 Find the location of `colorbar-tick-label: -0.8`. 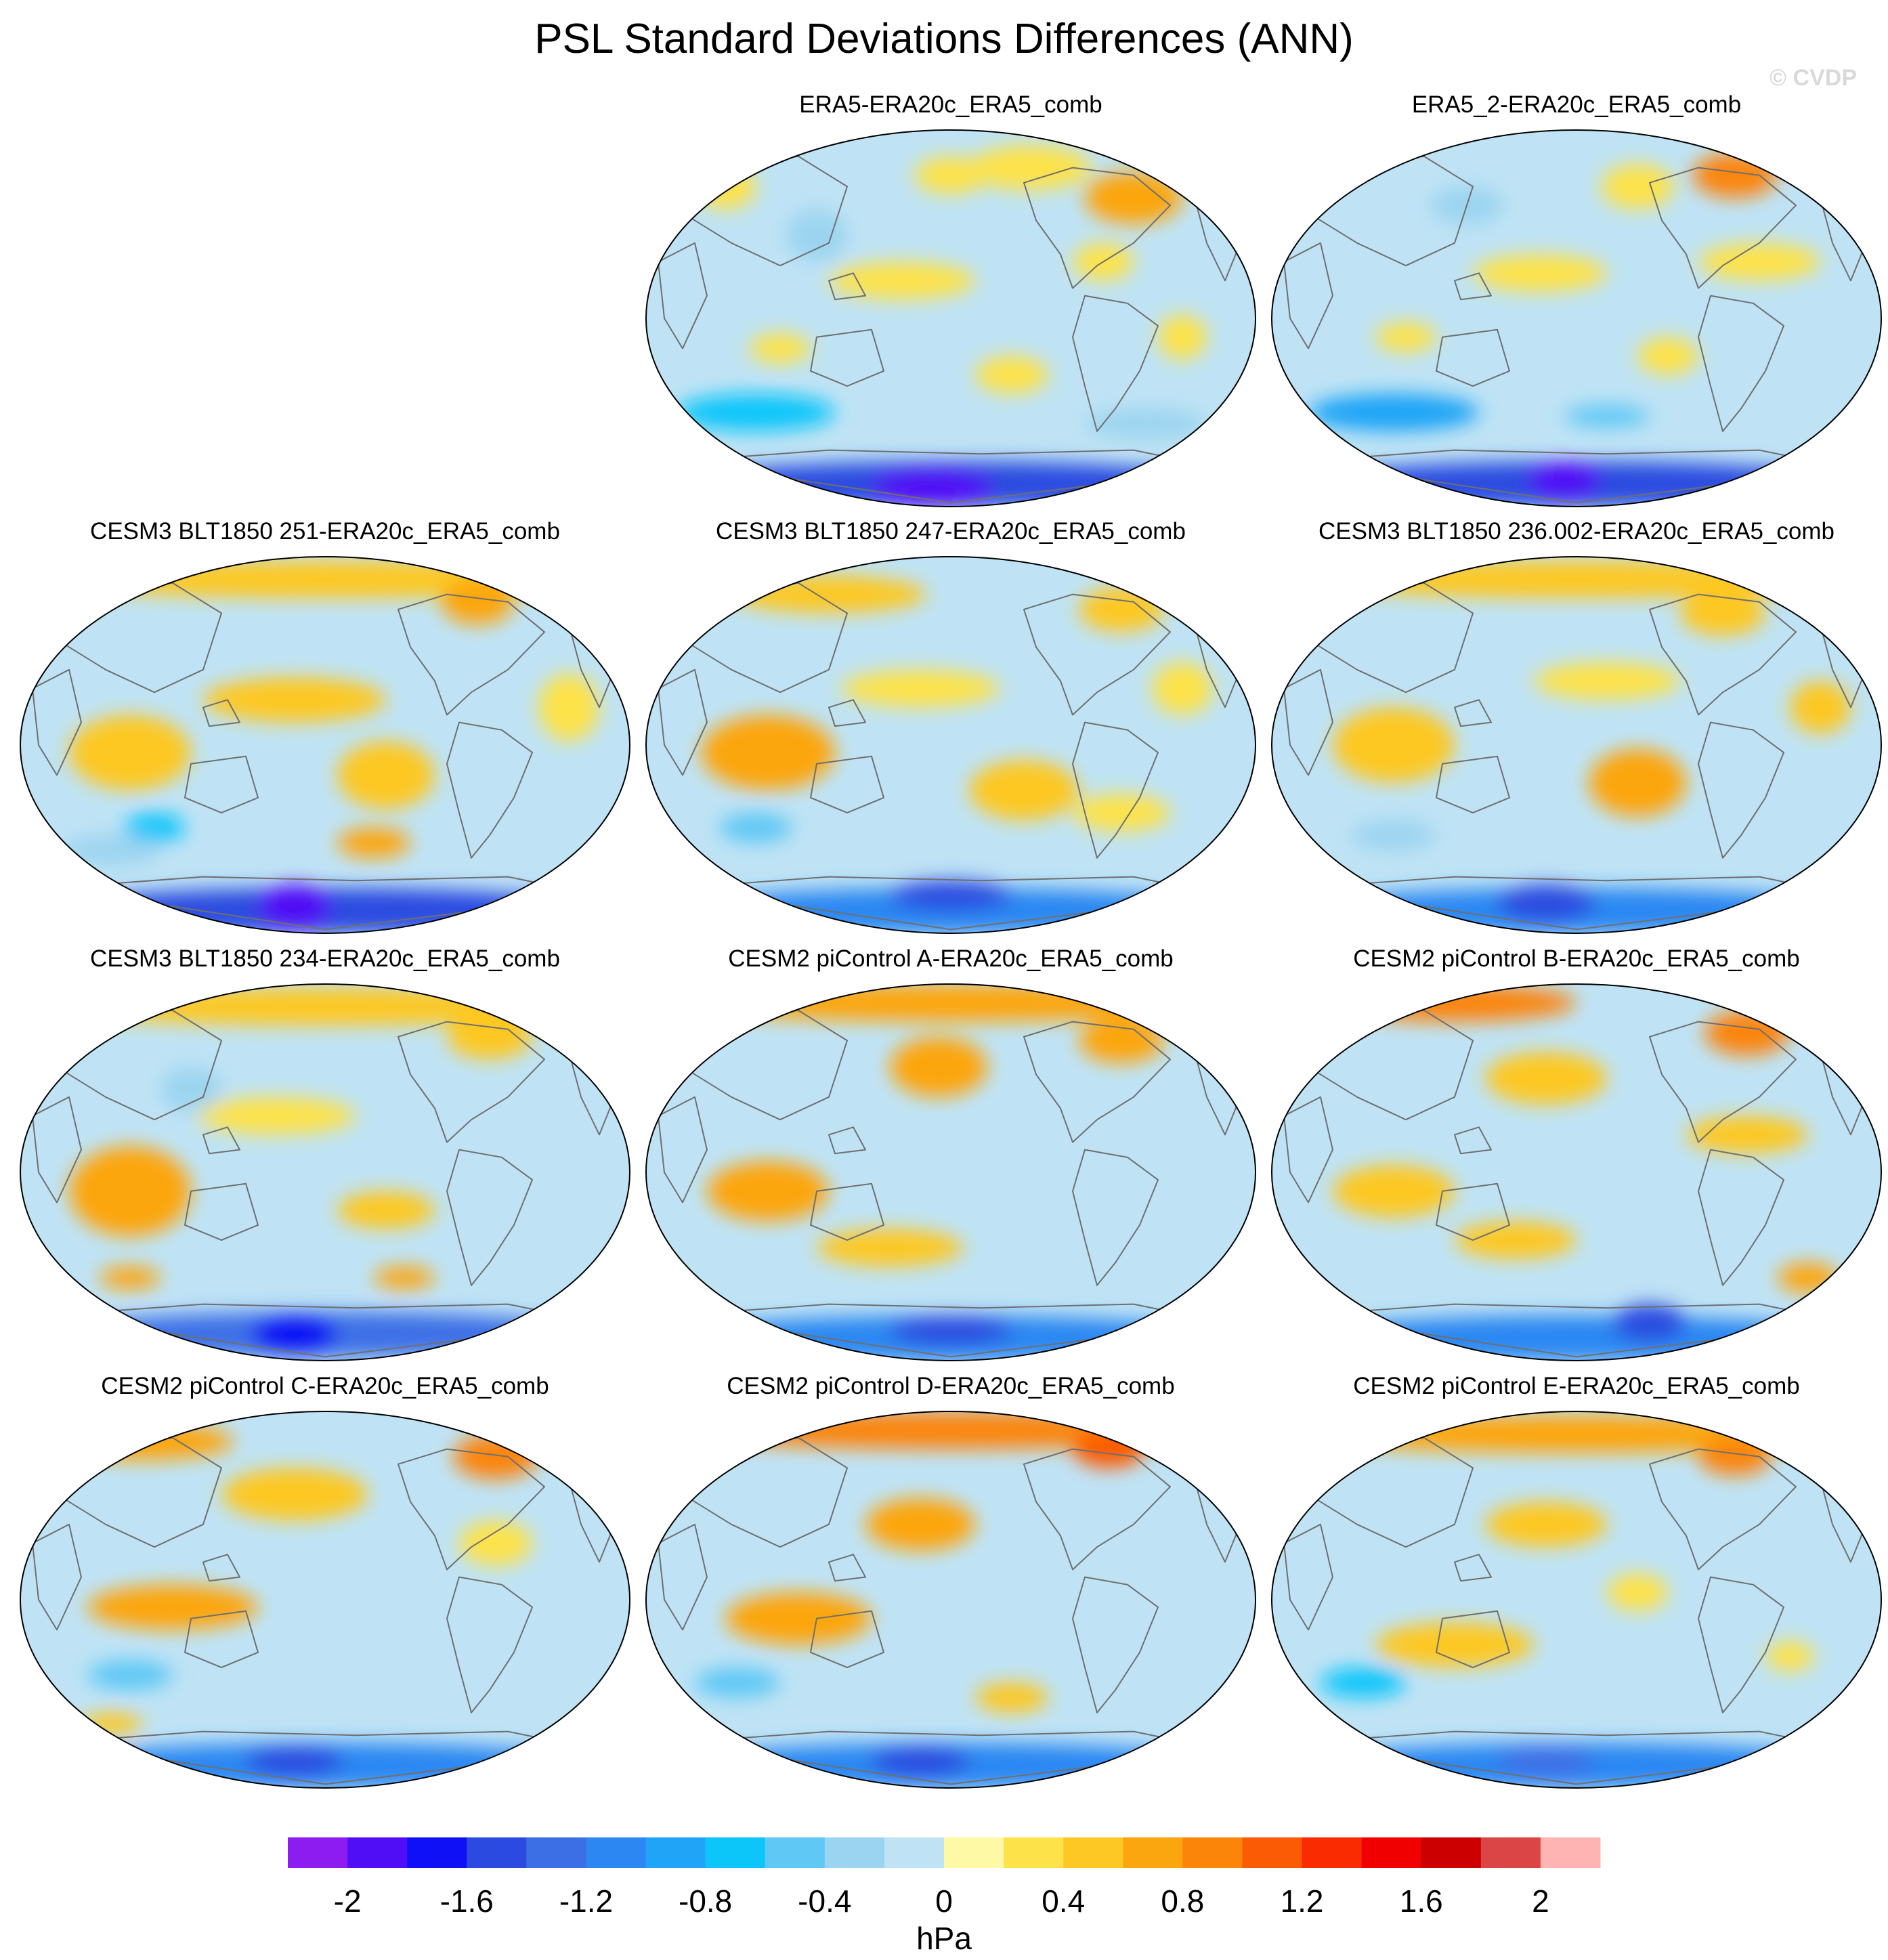

colorbar-tick-label: -0.8 is located at coordinates (706, 1901).